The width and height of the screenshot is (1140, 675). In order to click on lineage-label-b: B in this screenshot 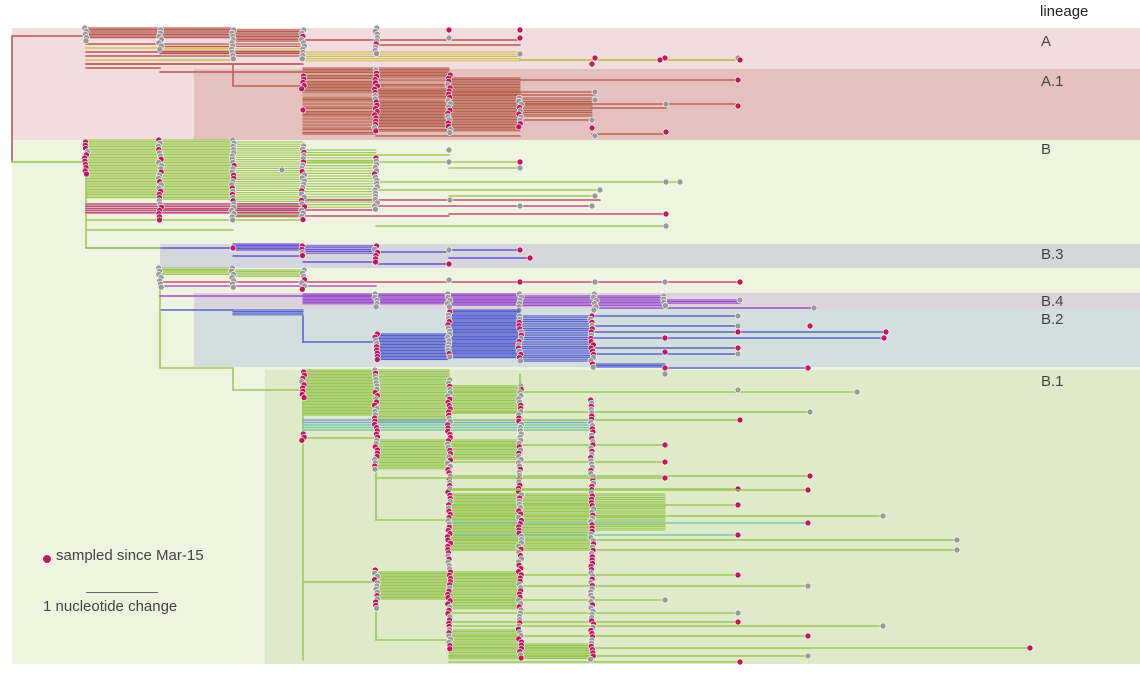, I will do `click(1046, 149)`.